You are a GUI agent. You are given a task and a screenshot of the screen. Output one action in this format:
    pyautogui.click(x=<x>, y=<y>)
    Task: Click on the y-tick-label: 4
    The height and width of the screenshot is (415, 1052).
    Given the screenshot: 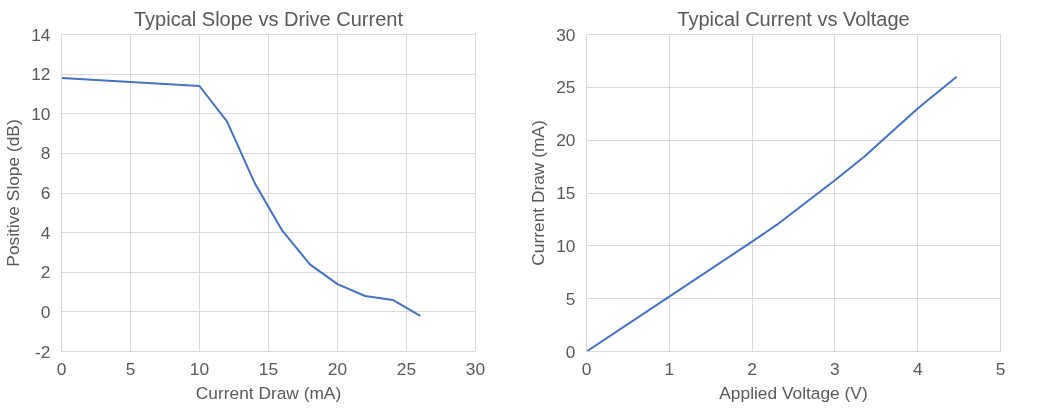 What is the action you would take?
    pyautogui.click(x=45, y=232)
    